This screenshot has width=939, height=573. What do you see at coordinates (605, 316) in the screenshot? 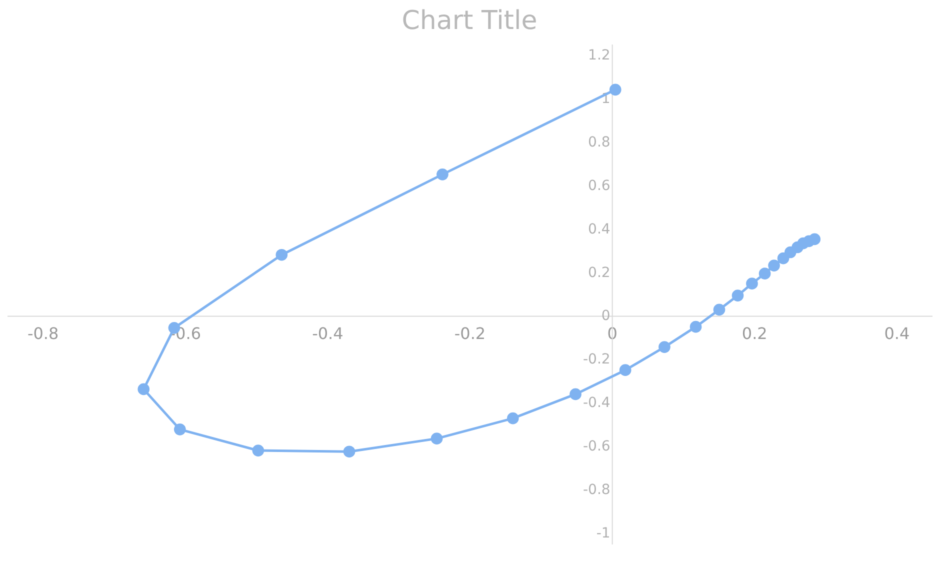
I see `y-tick-label: 0` at bounding box center [605, 316].